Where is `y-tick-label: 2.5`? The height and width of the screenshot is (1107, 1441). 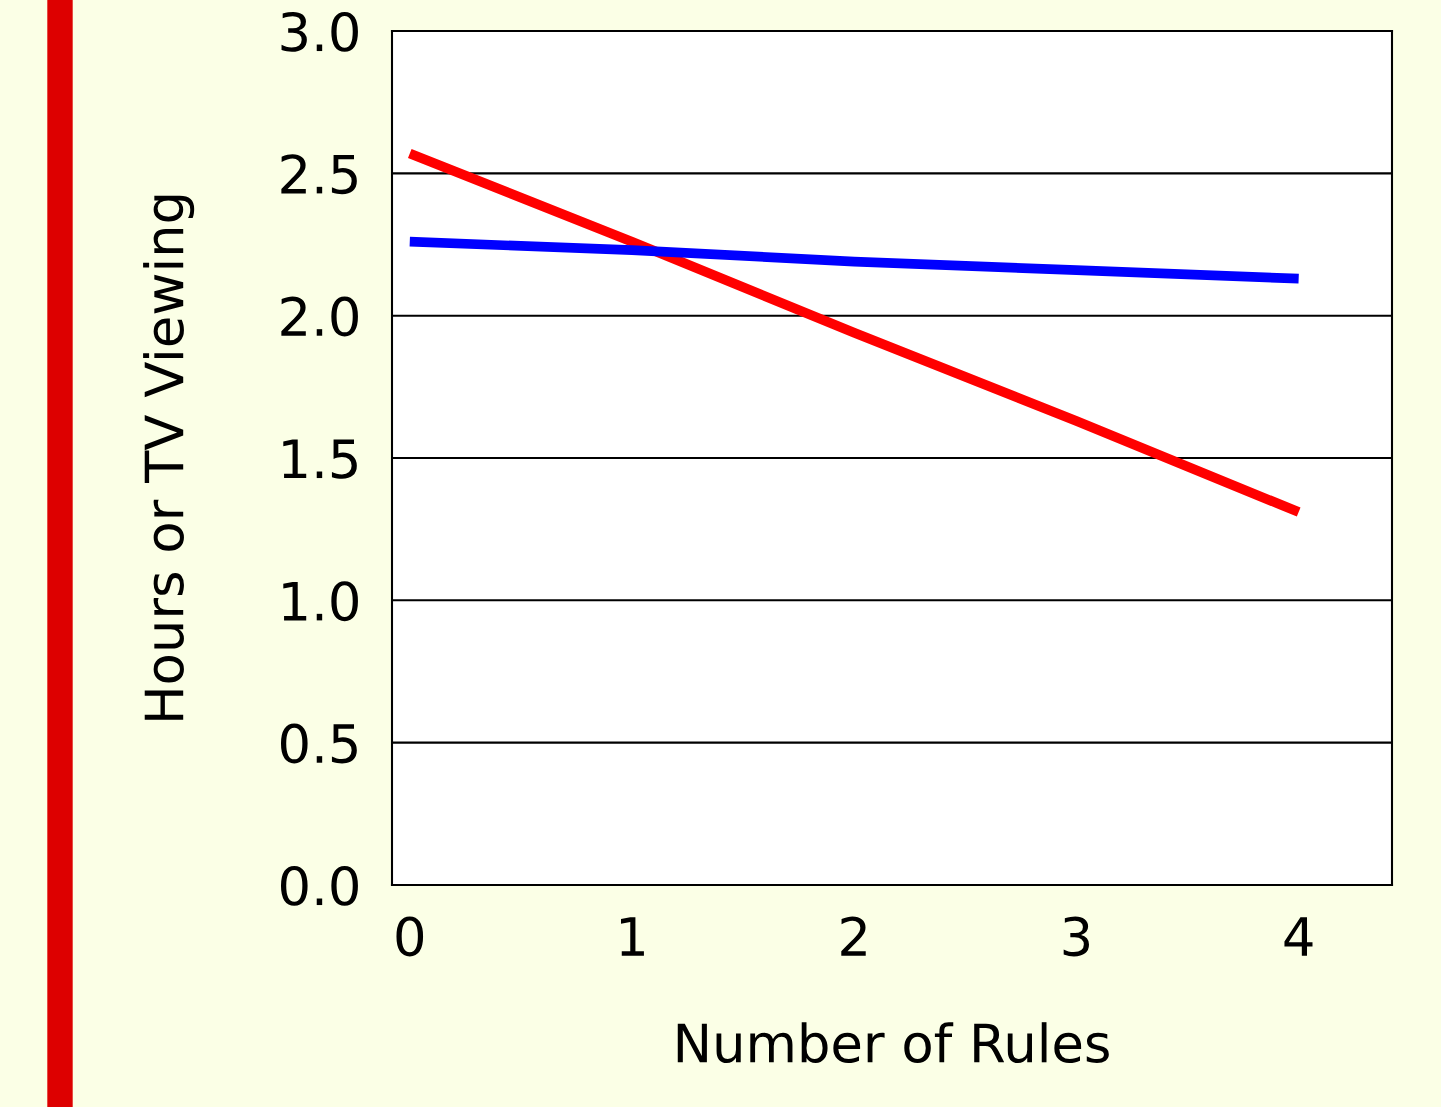
y-tick-label: 2.5 is located at coordinates (319, 174).